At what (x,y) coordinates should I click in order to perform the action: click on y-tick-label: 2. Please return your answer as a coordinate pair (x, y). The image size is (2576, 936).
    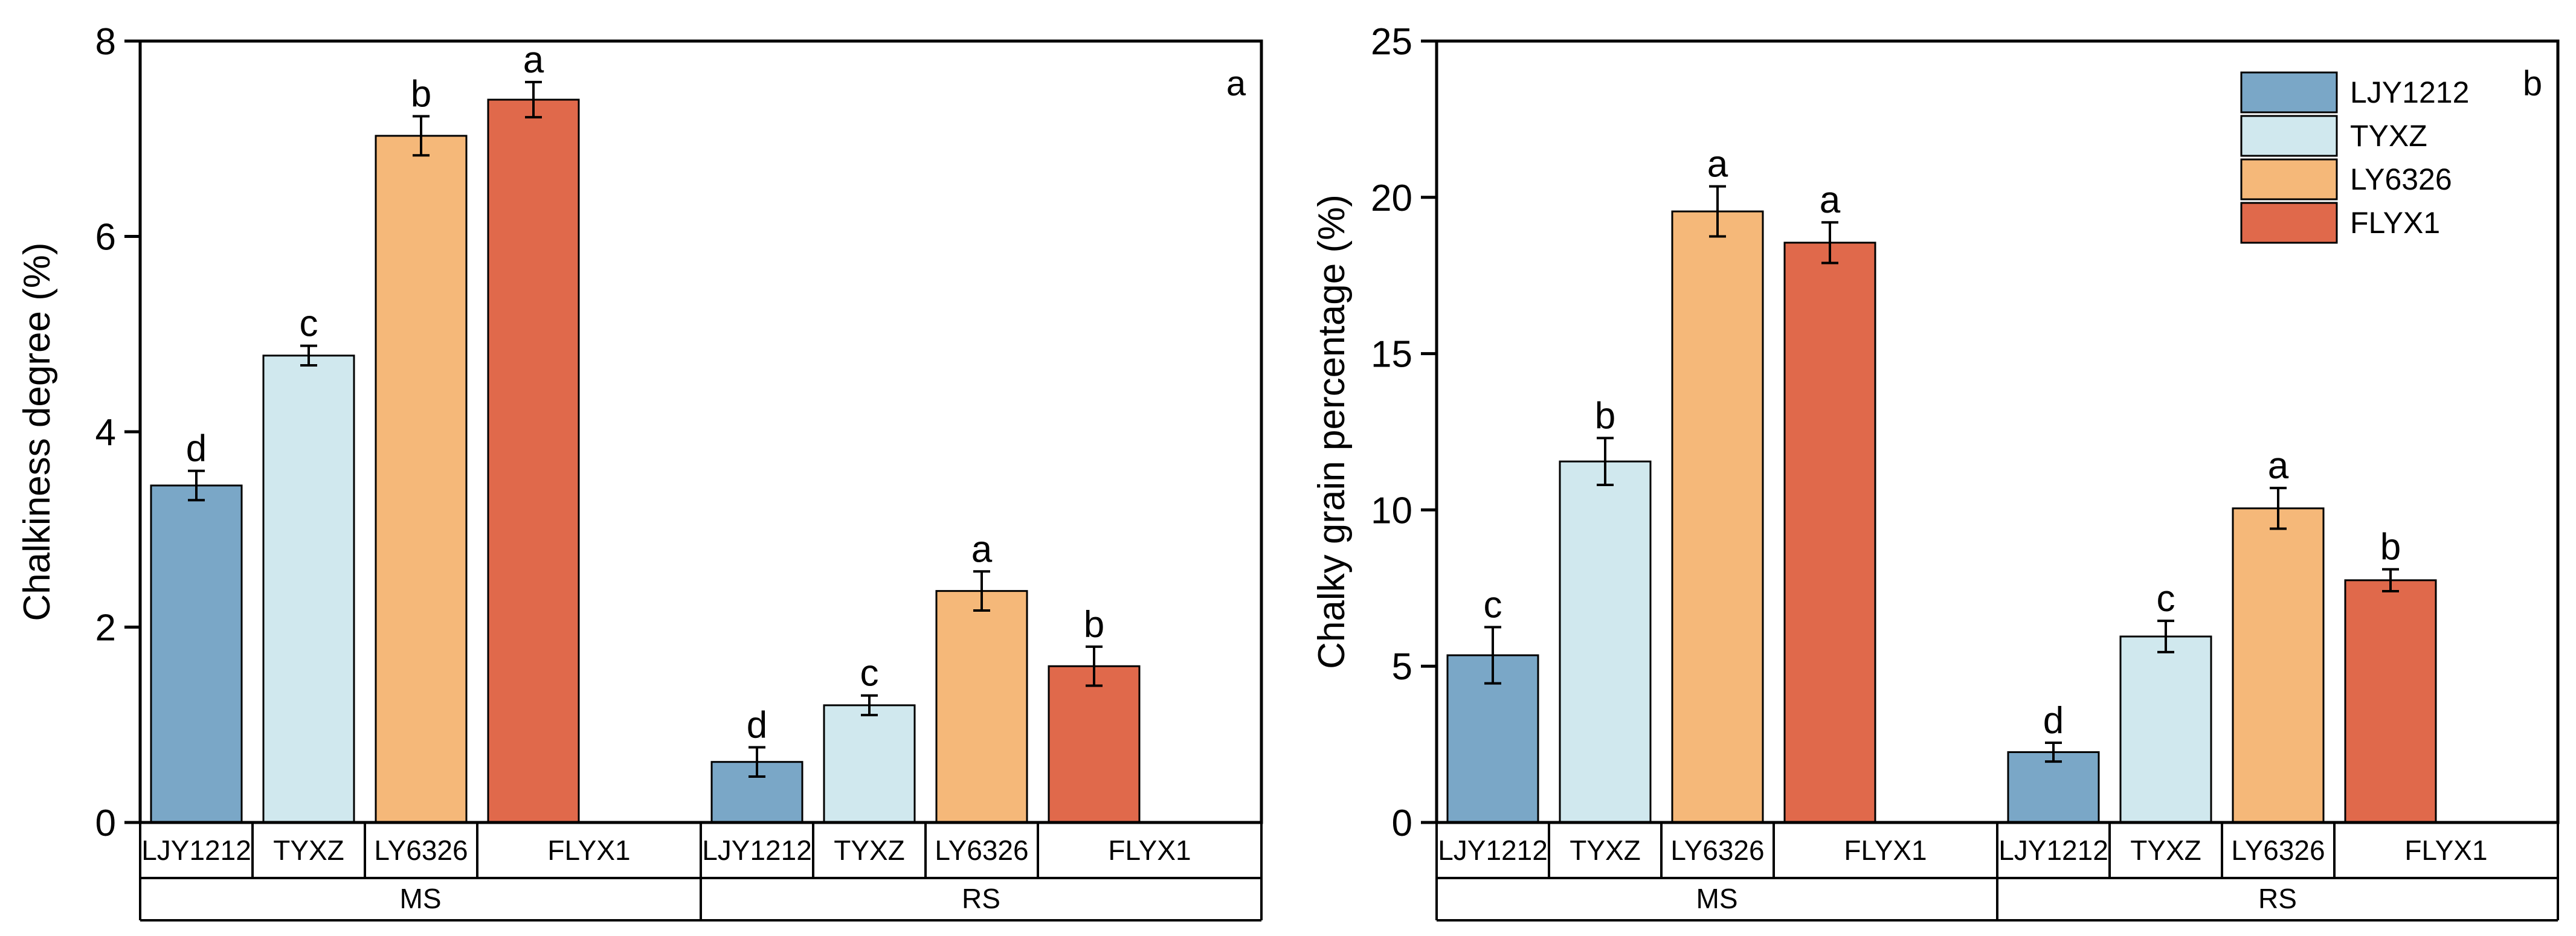
    Looking at the image, I should click on (105, 628).